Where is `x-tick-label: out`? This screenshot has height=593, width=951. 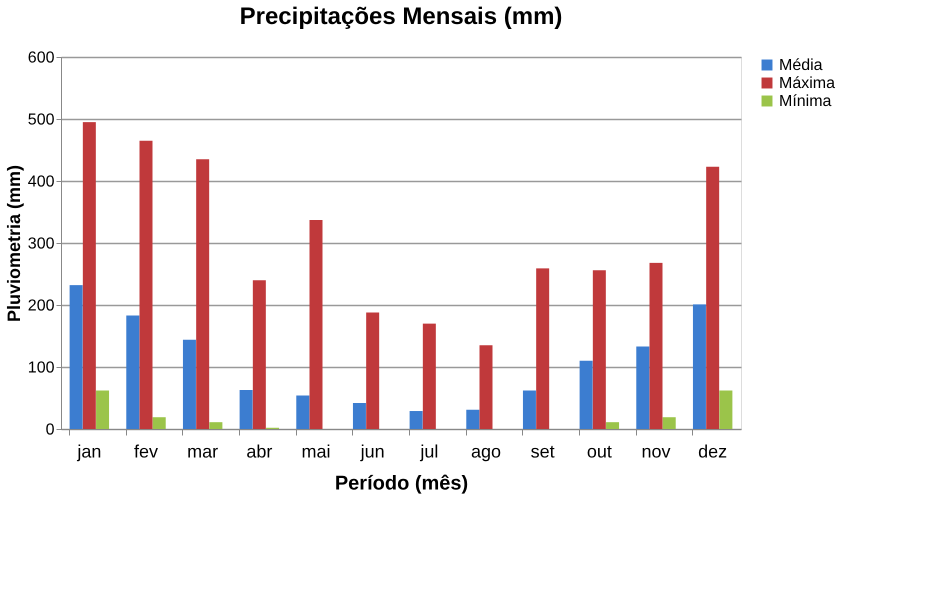 x-tick-label: out is located at coordinates (599, 452).